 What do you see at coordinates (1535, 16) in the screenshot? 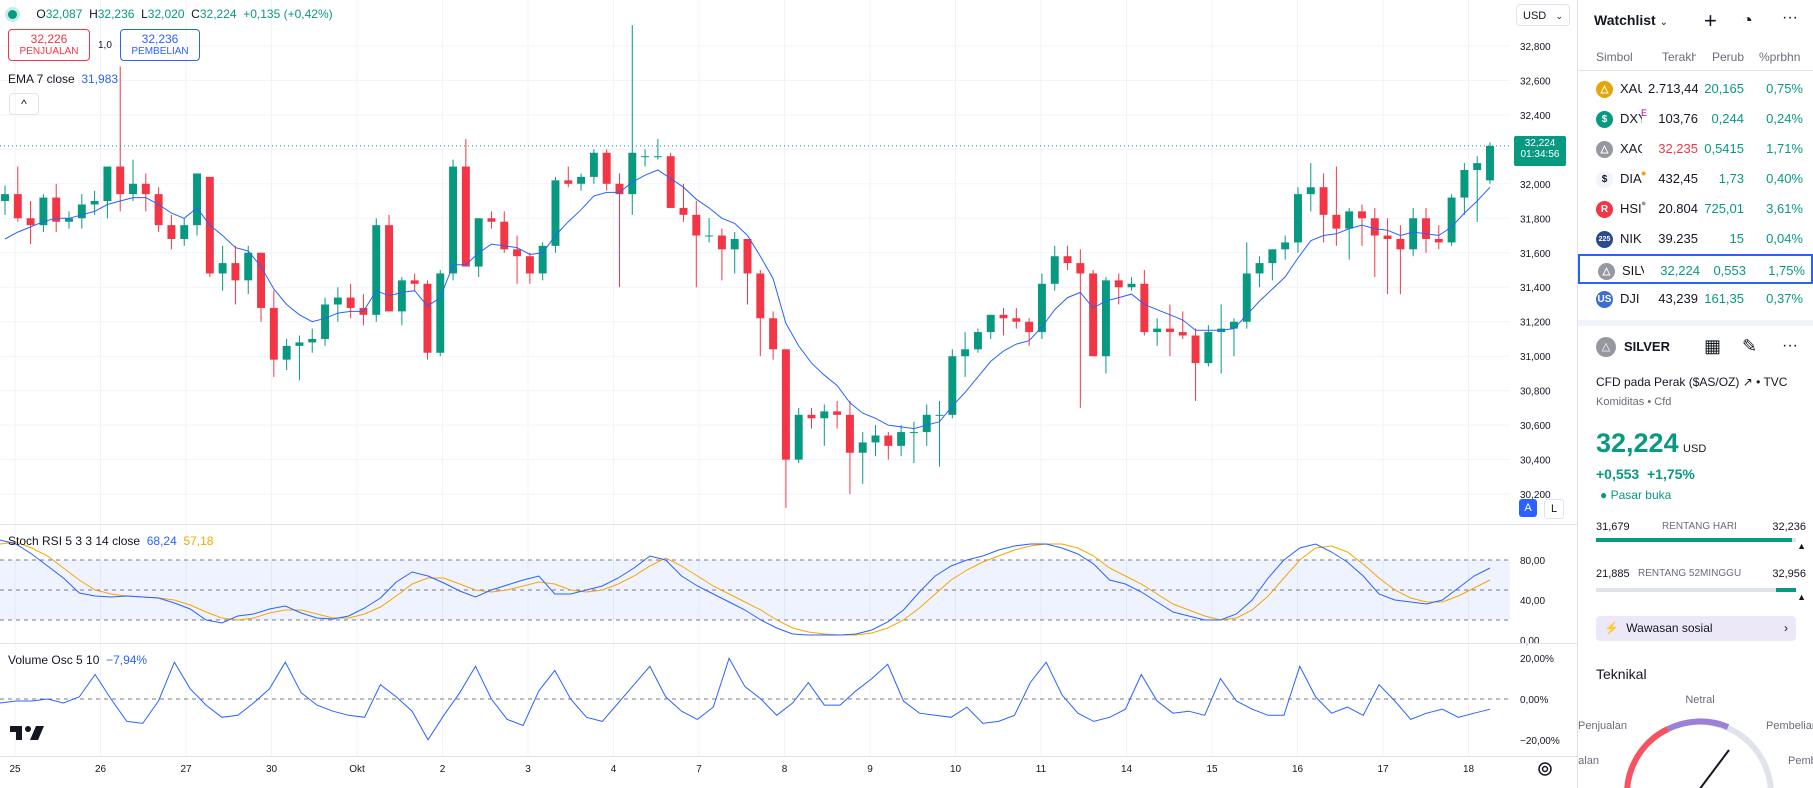
I see `currency-value: USD` at bounding box center [1535, 16].